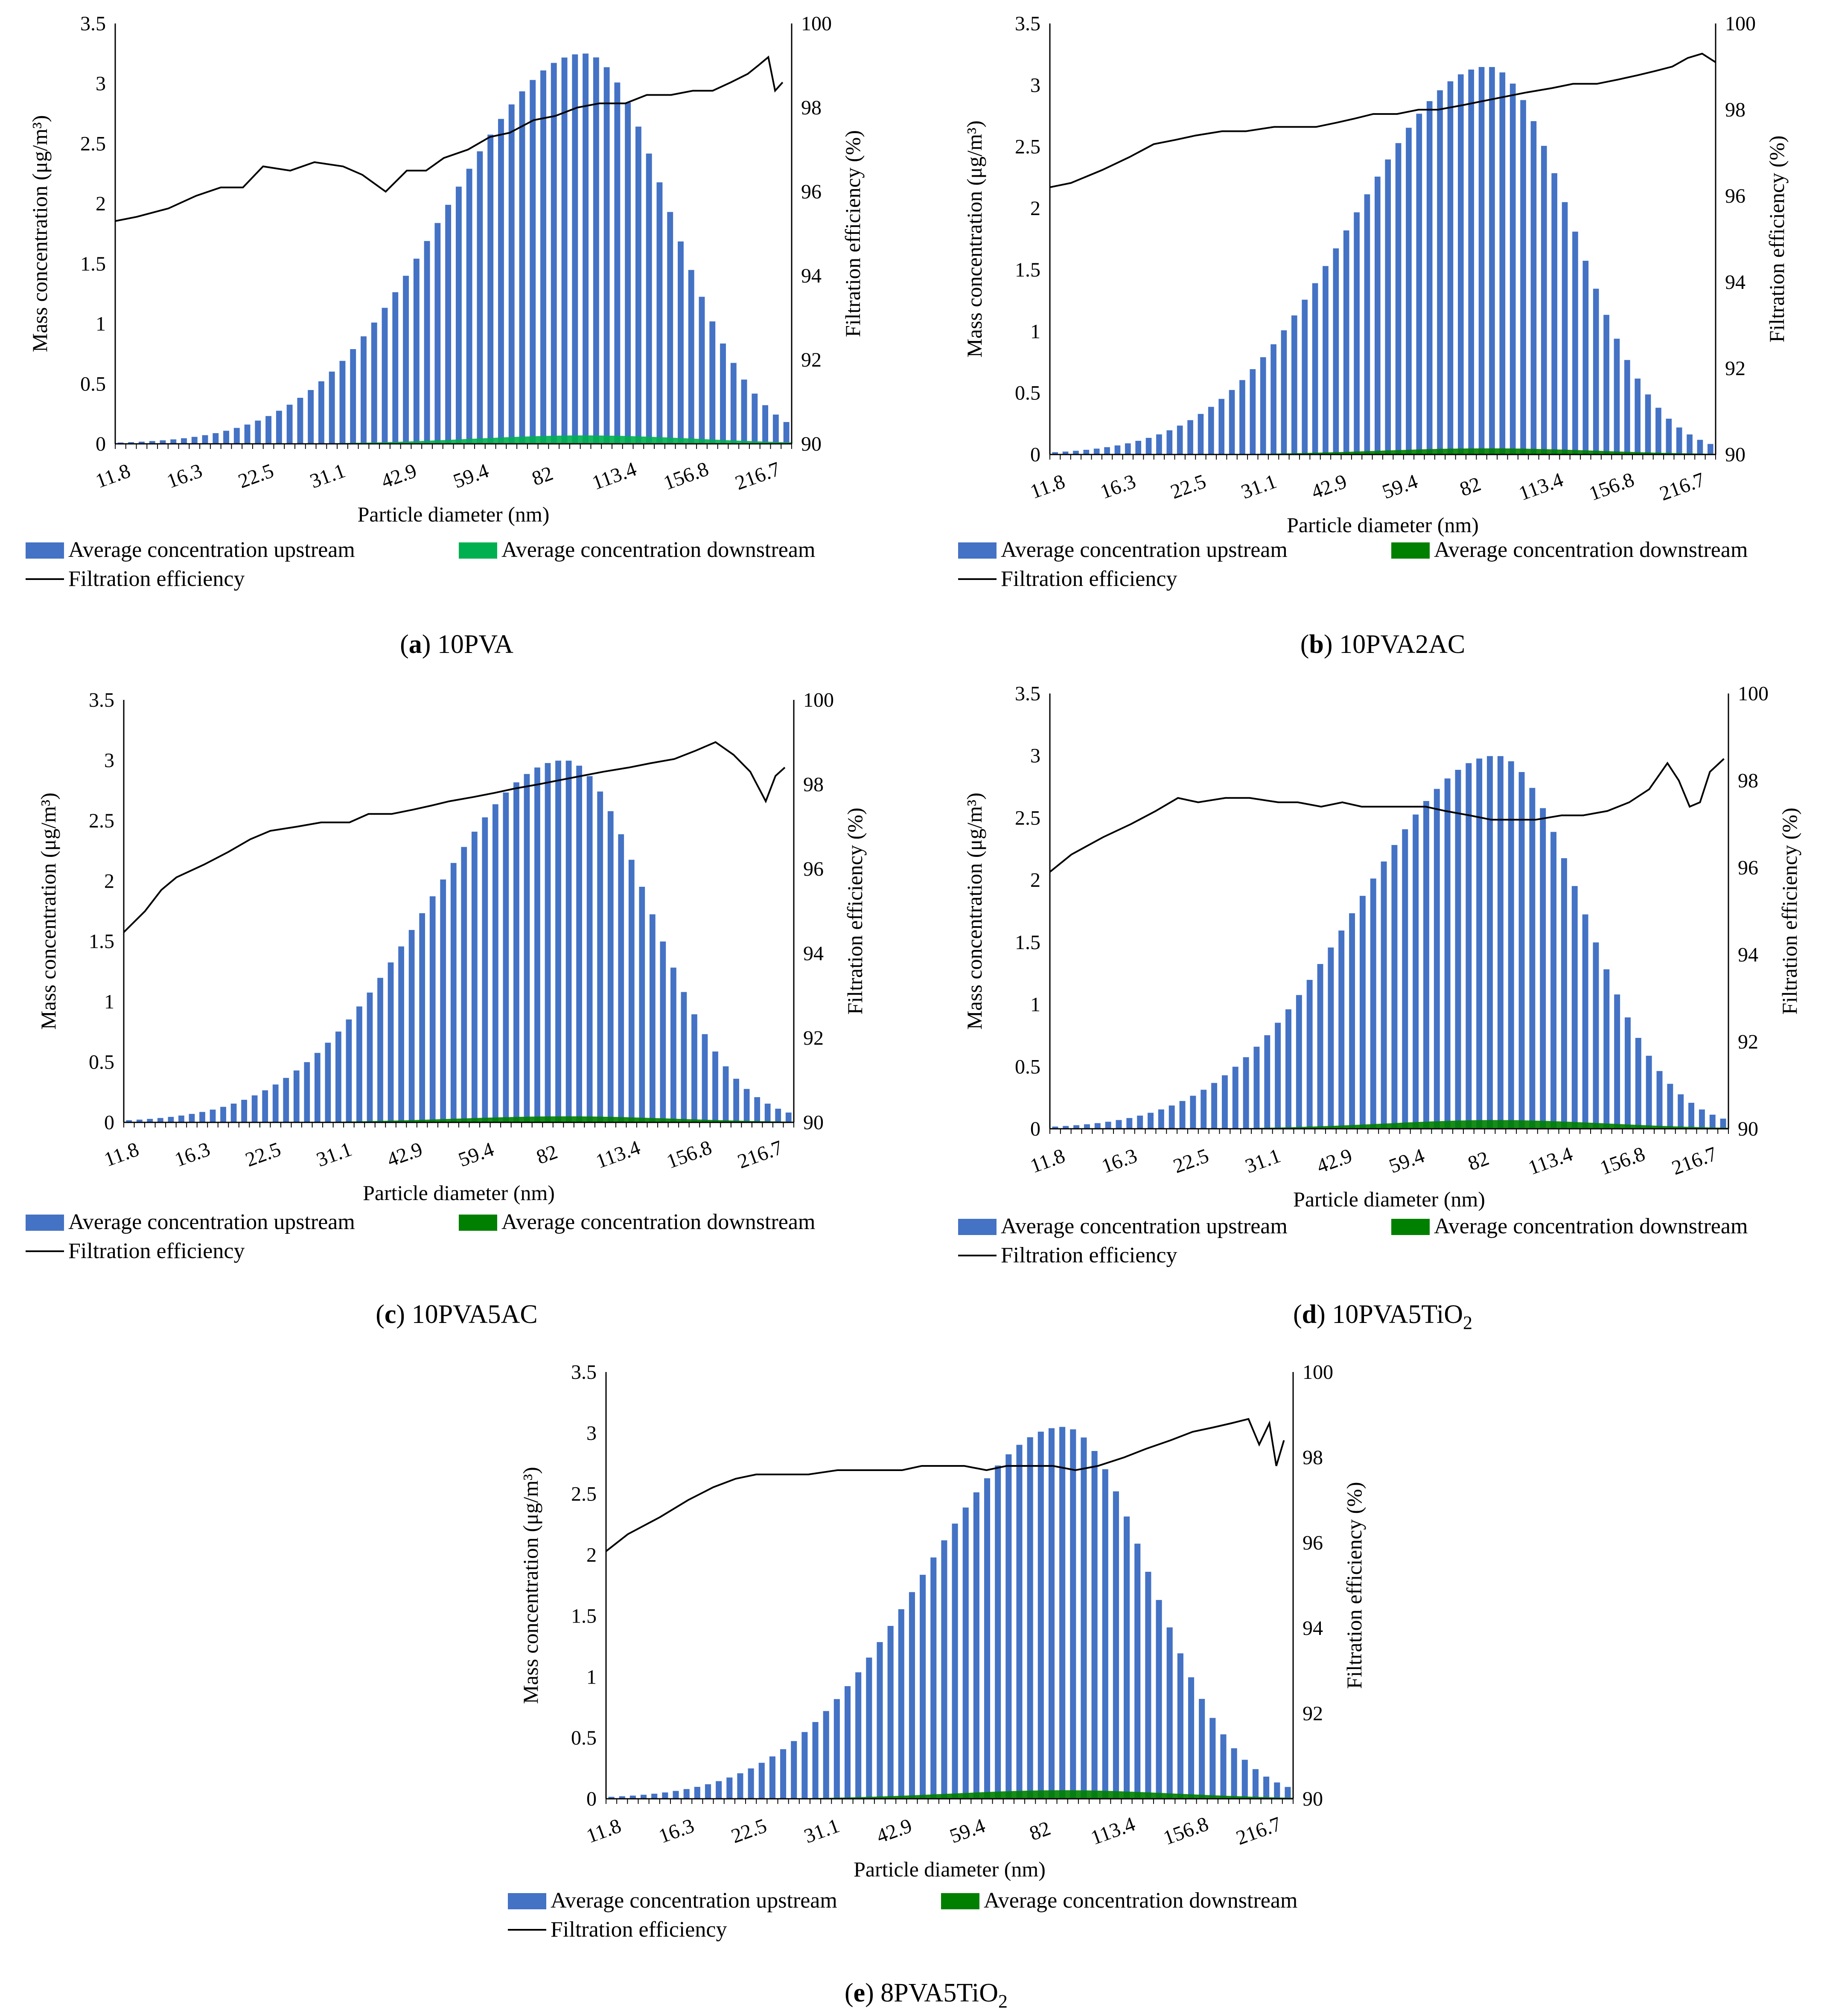  I want to click on x-tick-label: 31.1, so click(327, 476).